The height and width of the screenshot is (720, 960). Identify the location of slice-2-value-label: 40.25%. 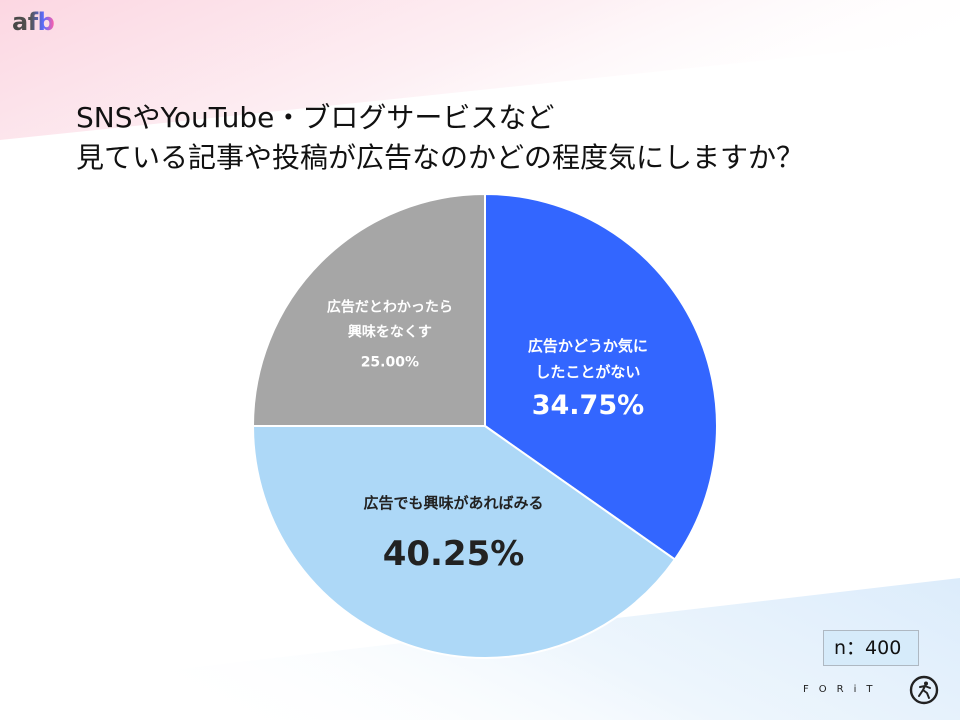
(454, 554).